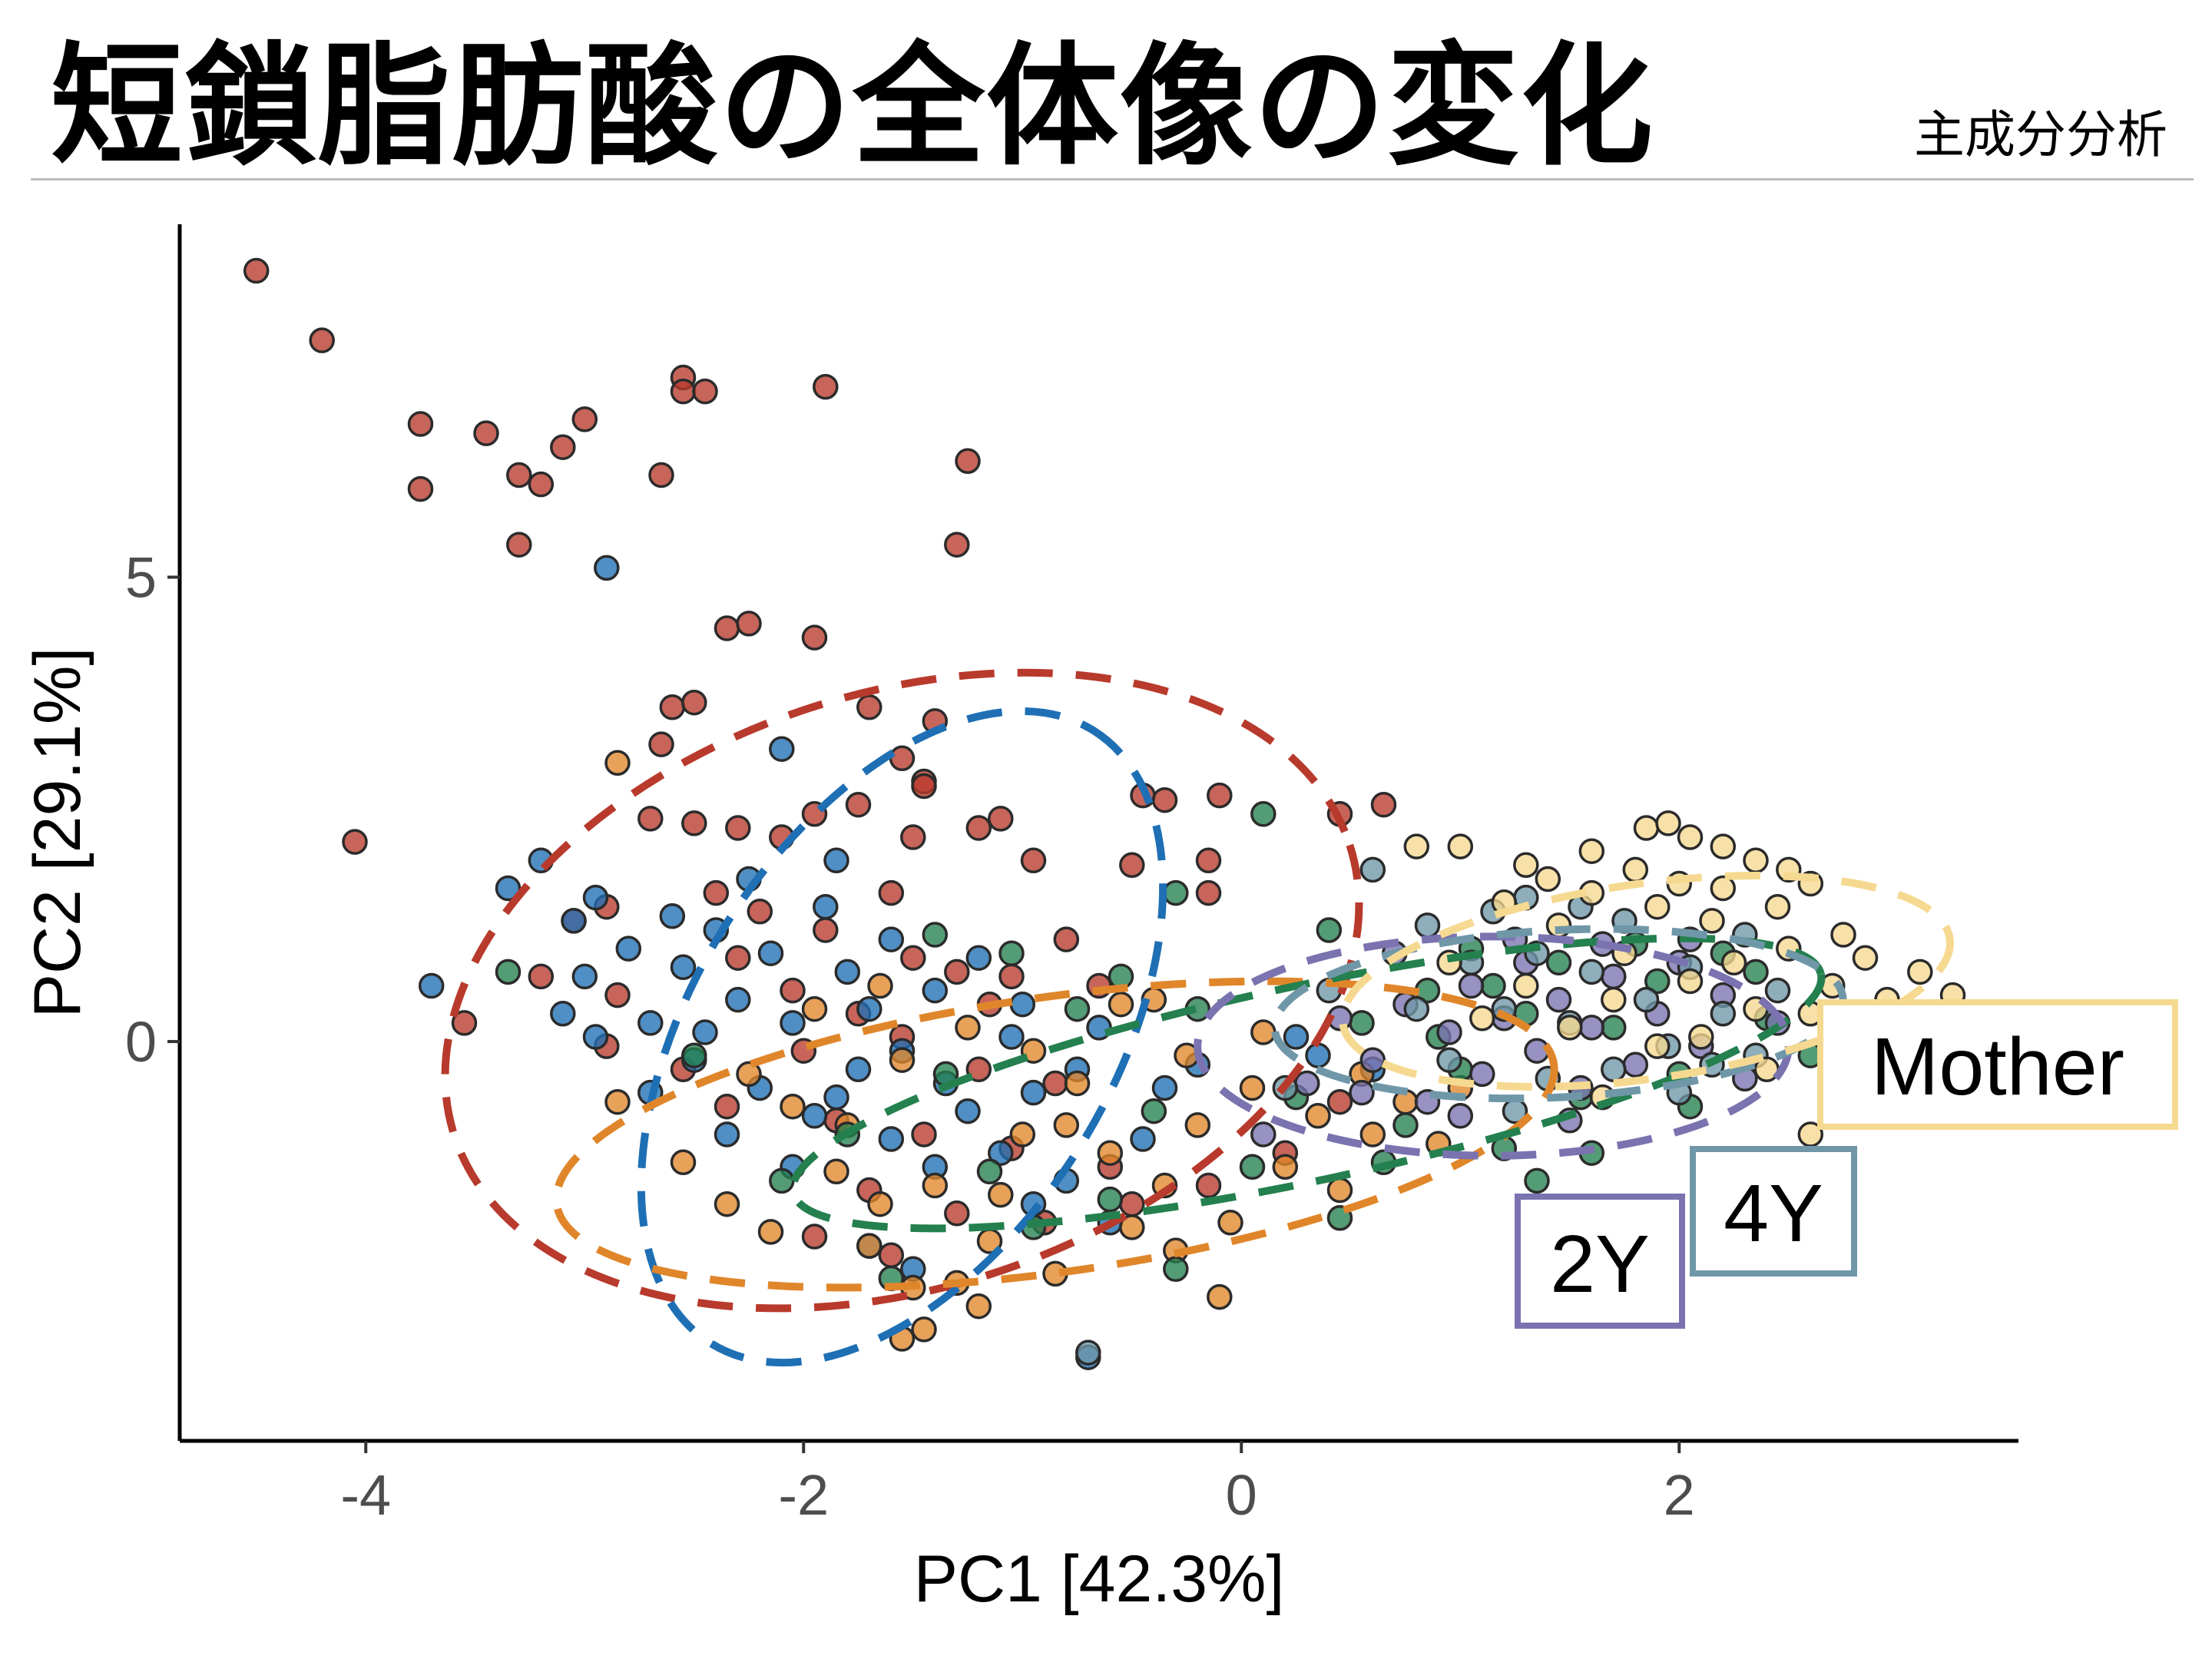 The height and width of the screenshot is (1659, 2212). I want to click on y-tick-label: 0, so click(141, 1042).